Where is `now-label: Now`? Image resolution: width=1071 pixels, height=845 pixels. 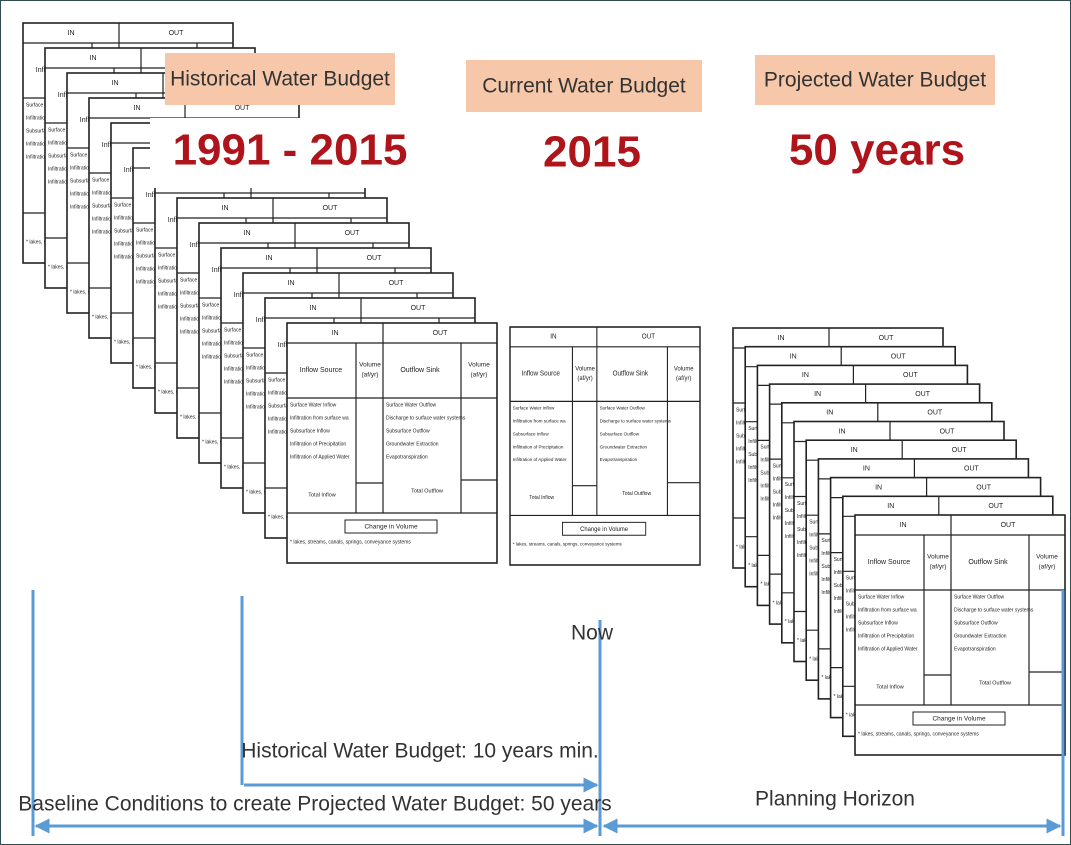 now-label: Now is located at coordinates (592, 633).